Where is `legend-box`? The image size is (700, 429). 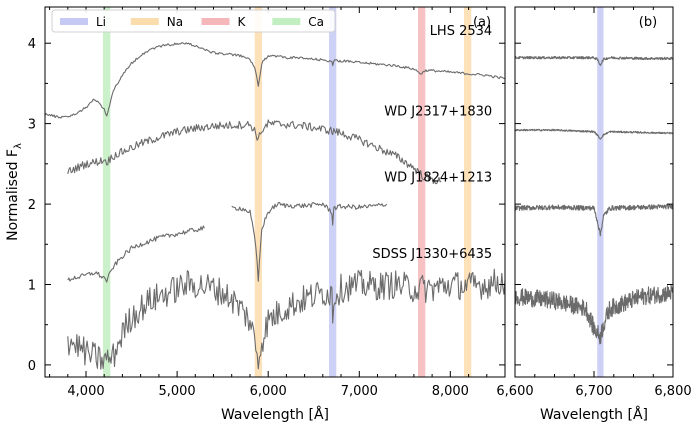 legend-box is located at coordinates (193, 21).